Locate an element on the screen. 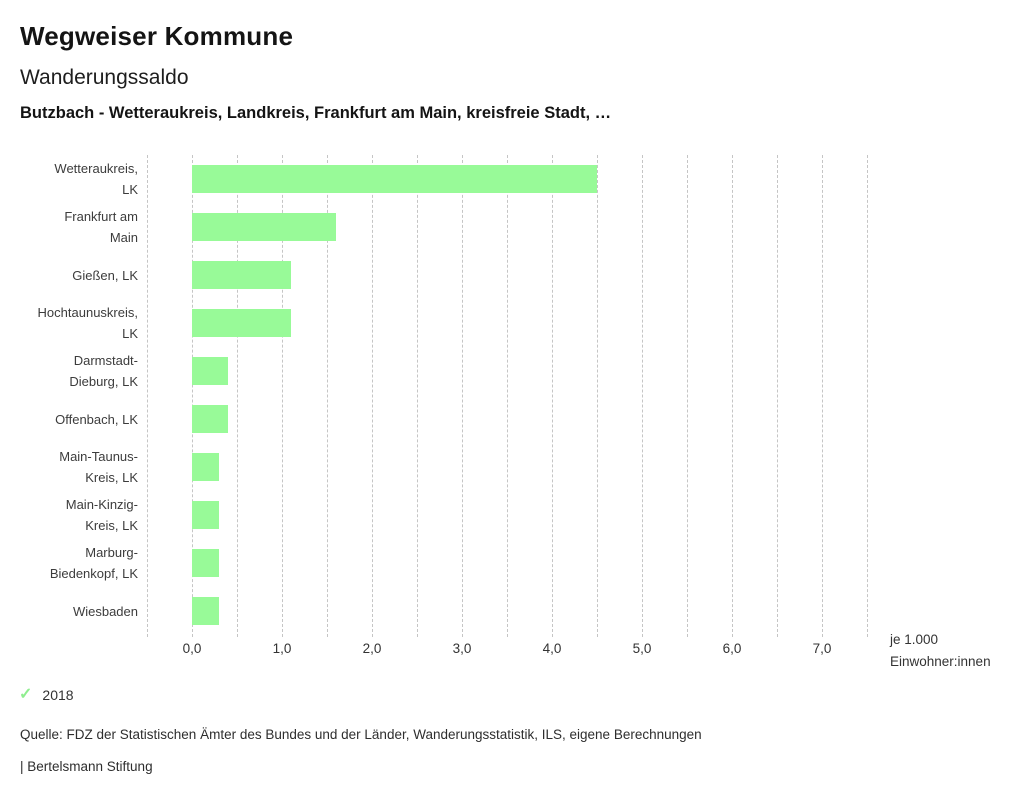 The height and width of the screenshot is (799, 1024). x-tick-label: 1,0 is located at coordinates (282, 648).